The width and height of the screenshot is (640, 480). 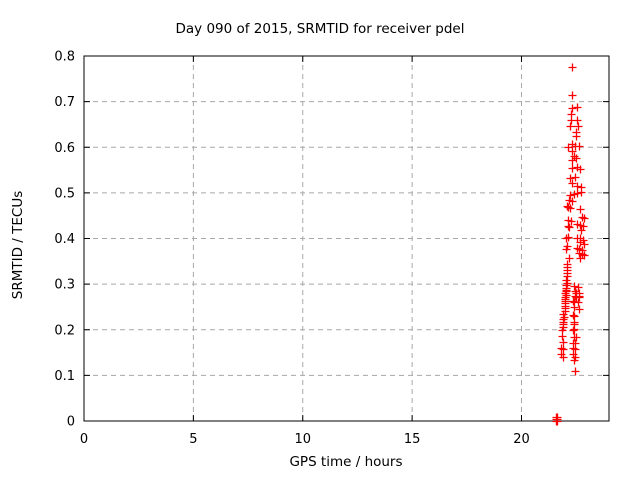 What do you see at coordinates (84, 439) in the screenshot?
I see `x-tick-label: 0` at bounding box center [84, 439].